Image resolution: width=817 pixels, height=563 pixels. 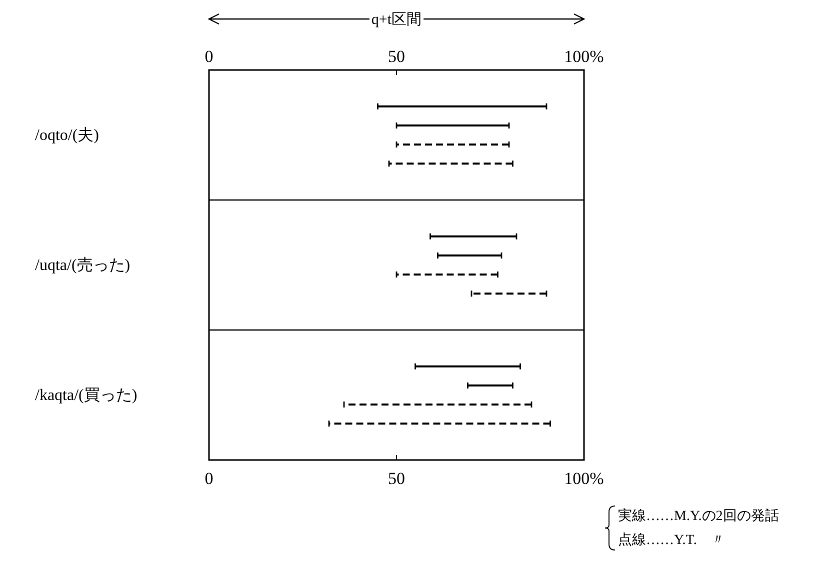 I want to click on x2-tick-label: 100%, so click(x=584, y=478).